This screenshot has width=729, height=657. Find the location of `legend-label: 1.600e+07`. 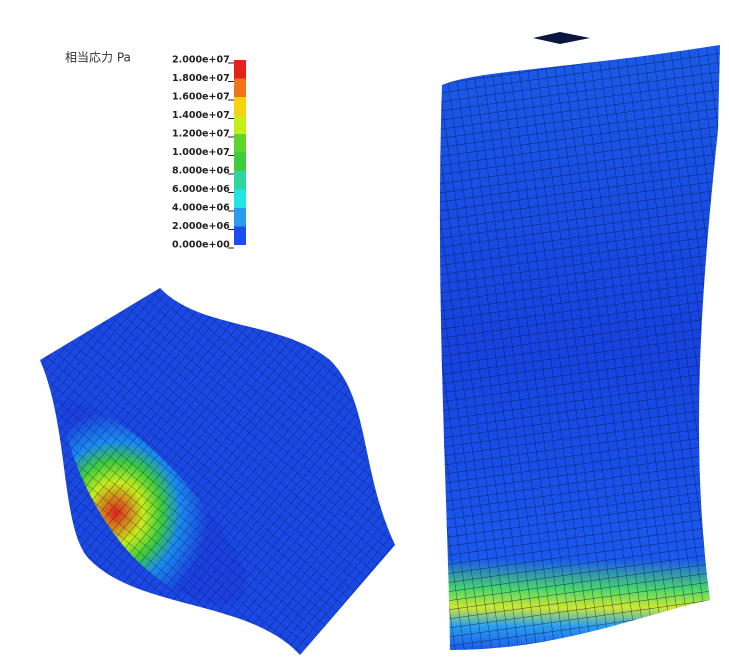

legend-label: 1.600e+07 is located at coordinates (201, 97).